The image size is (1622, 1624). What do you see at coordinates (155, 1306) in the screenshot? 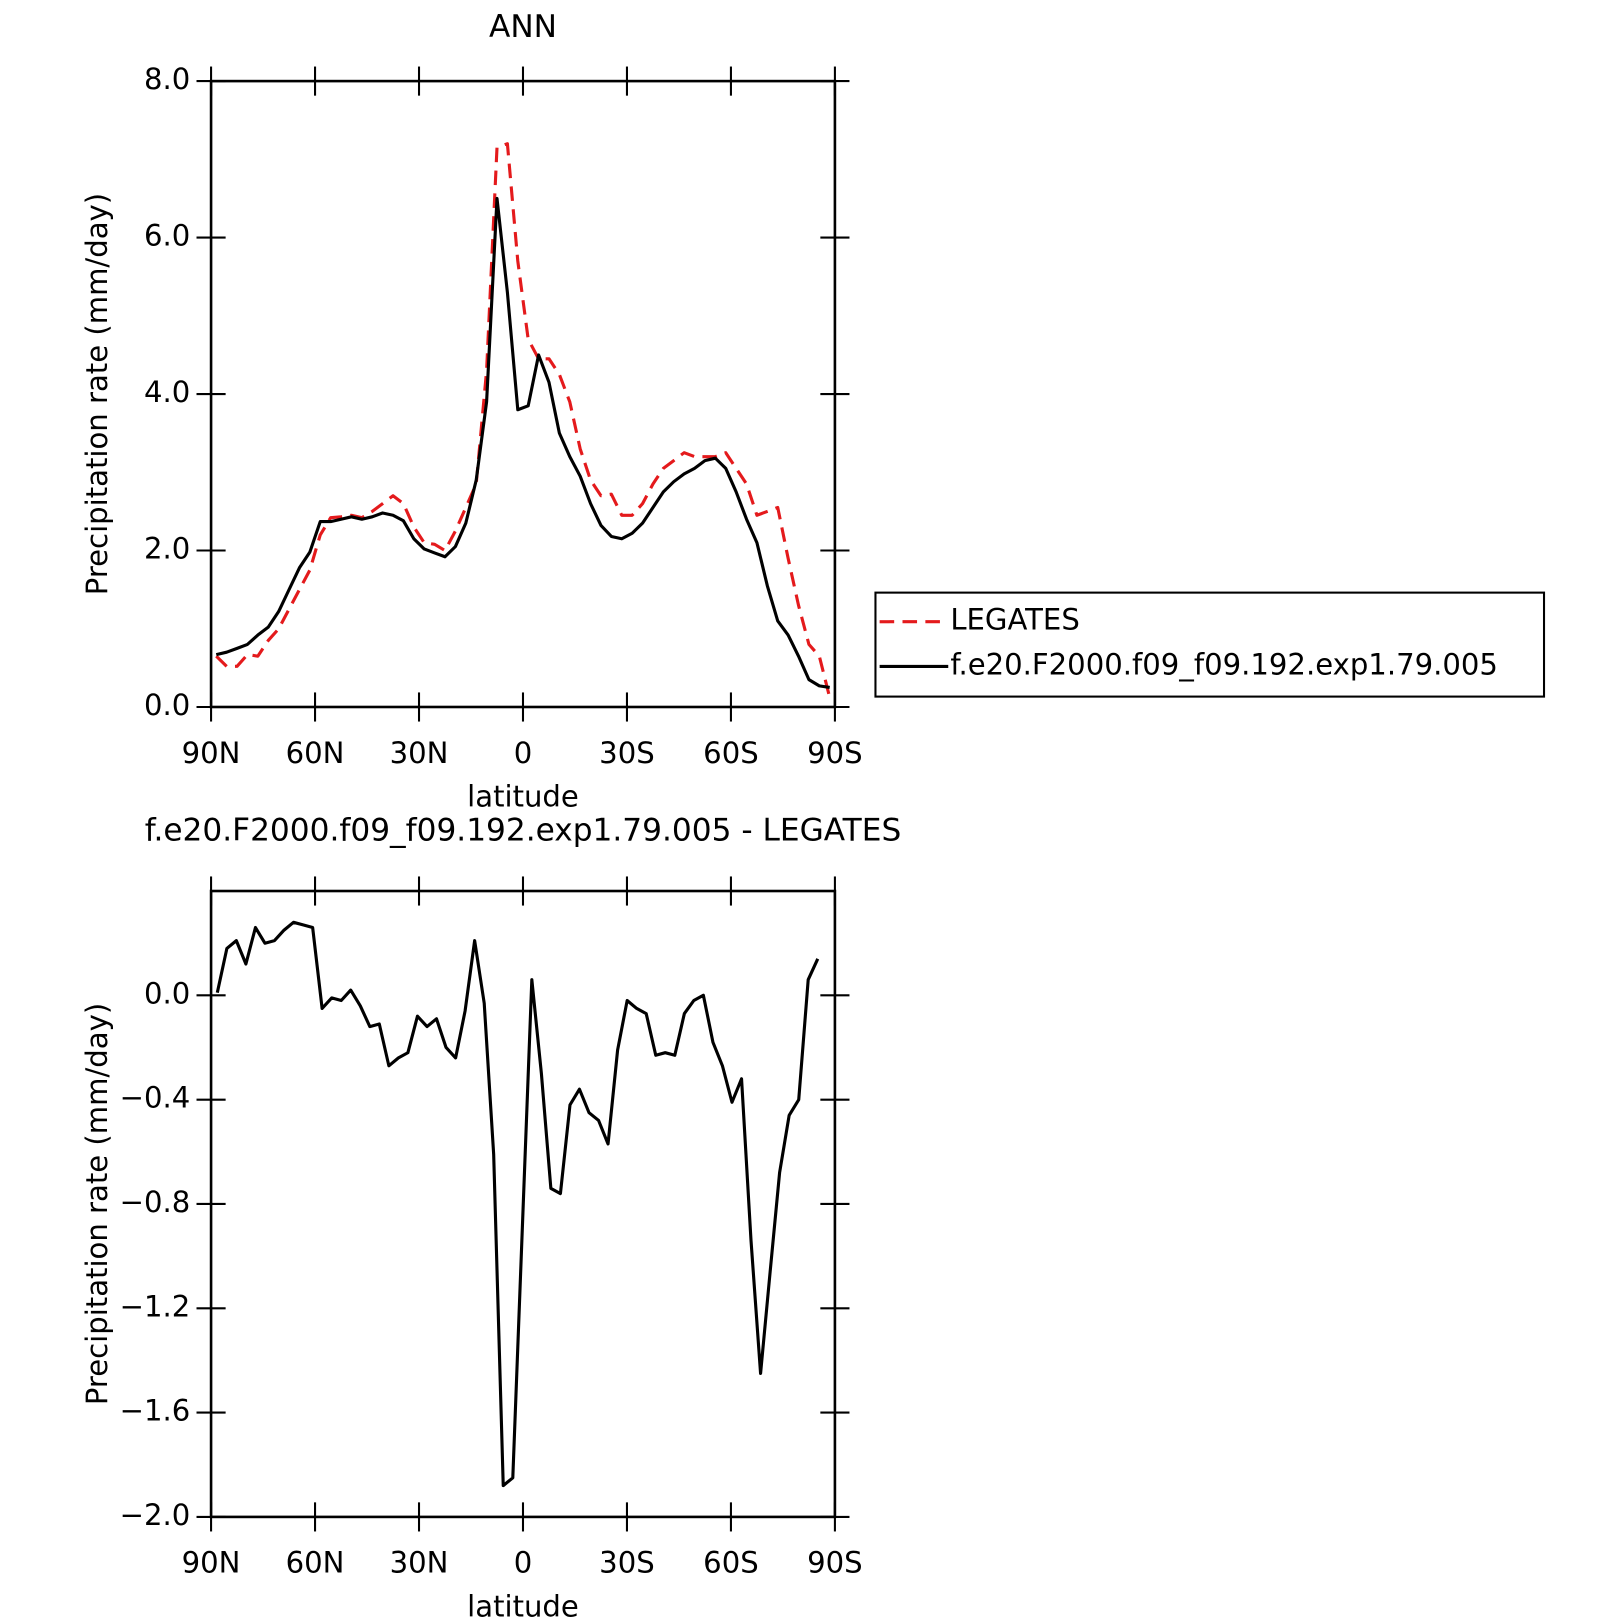
I see `y-tick-label: −1.2` at bounding box center [155, 1306].